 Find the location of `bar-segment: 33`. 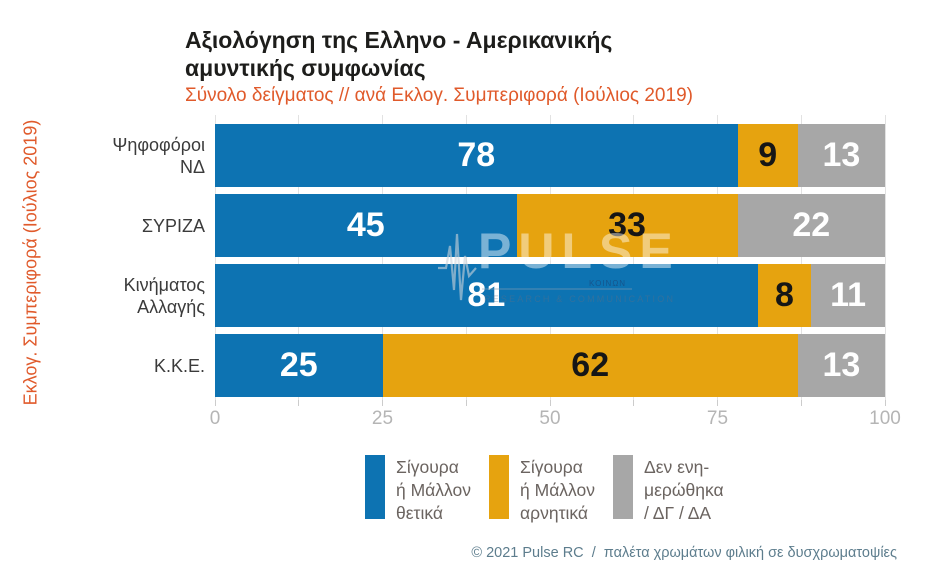

bar-segment: 33 is located at coordinates (627, 225).